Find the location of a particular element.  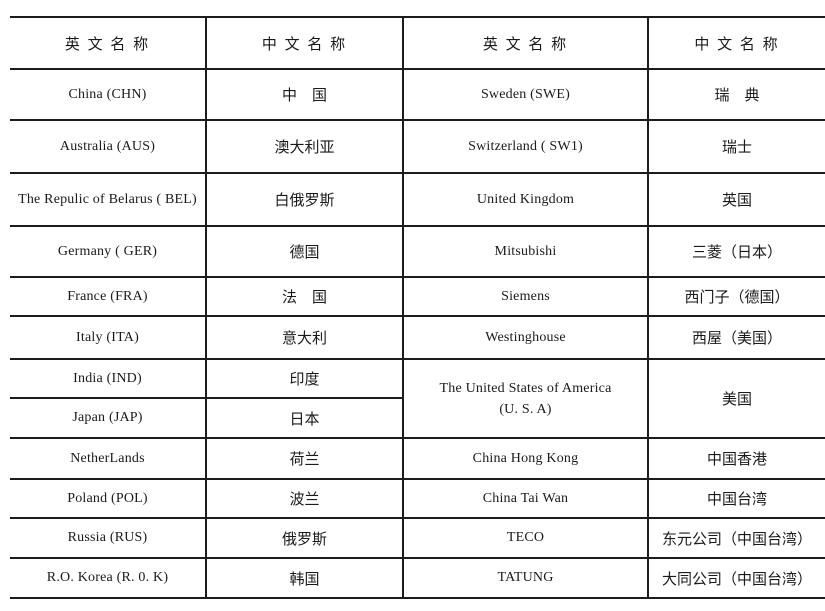

usa-name-line1: The United States of America is located at coordinates (525, 388).